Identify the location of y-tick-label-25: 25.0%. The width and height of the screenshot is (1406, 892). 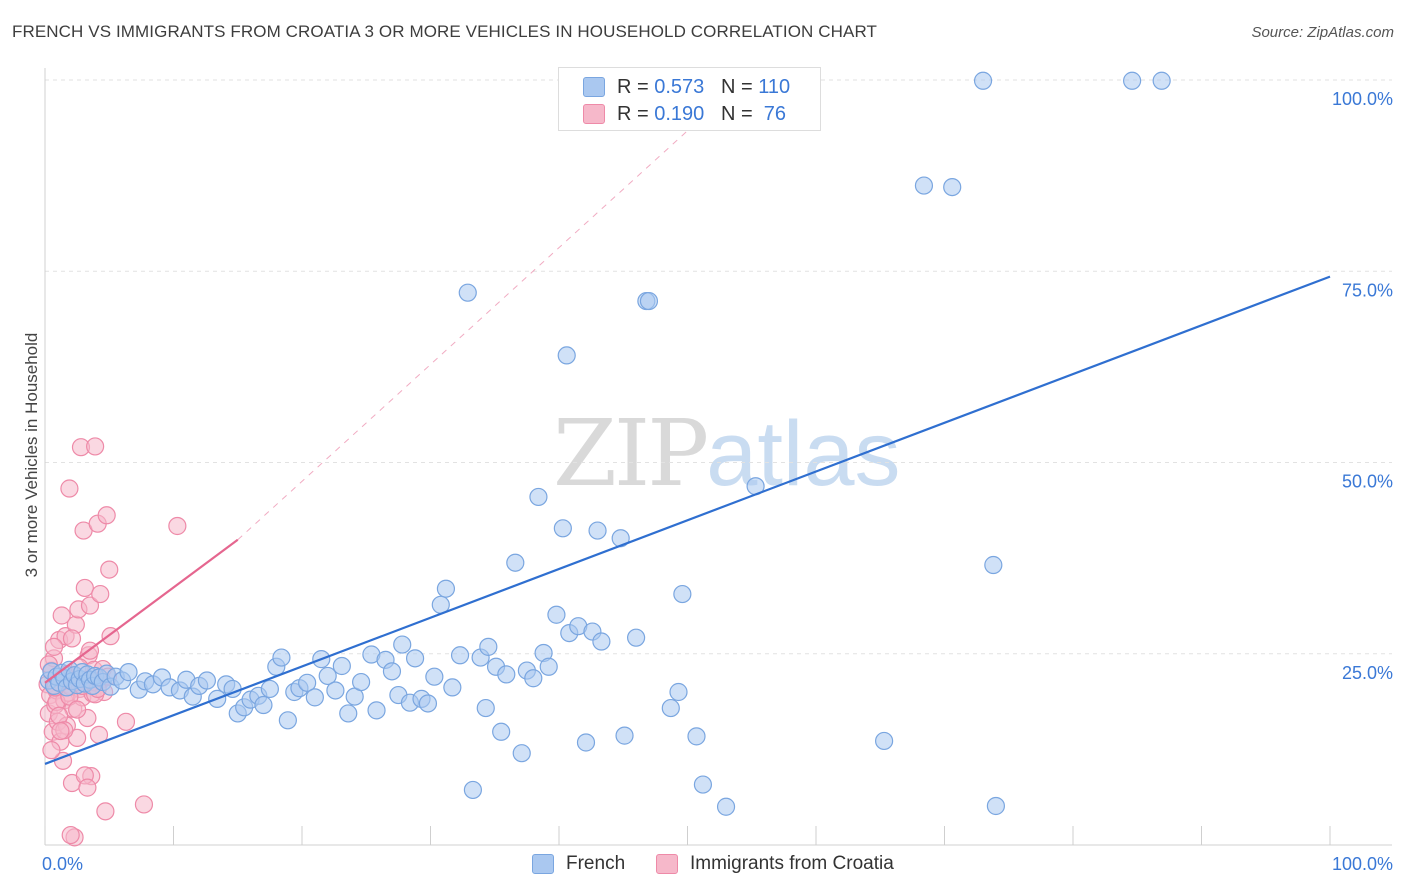
(1367, 673).